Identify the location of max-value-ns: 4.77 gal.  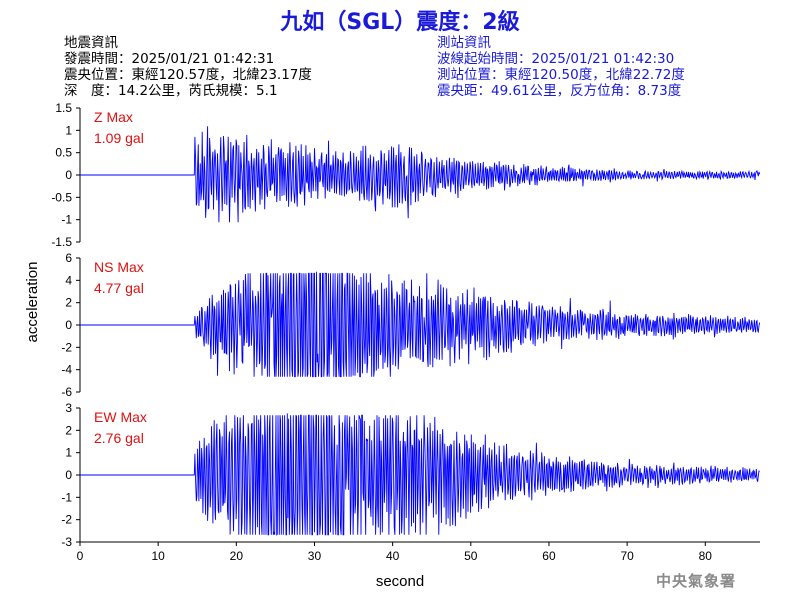
(119, 288).